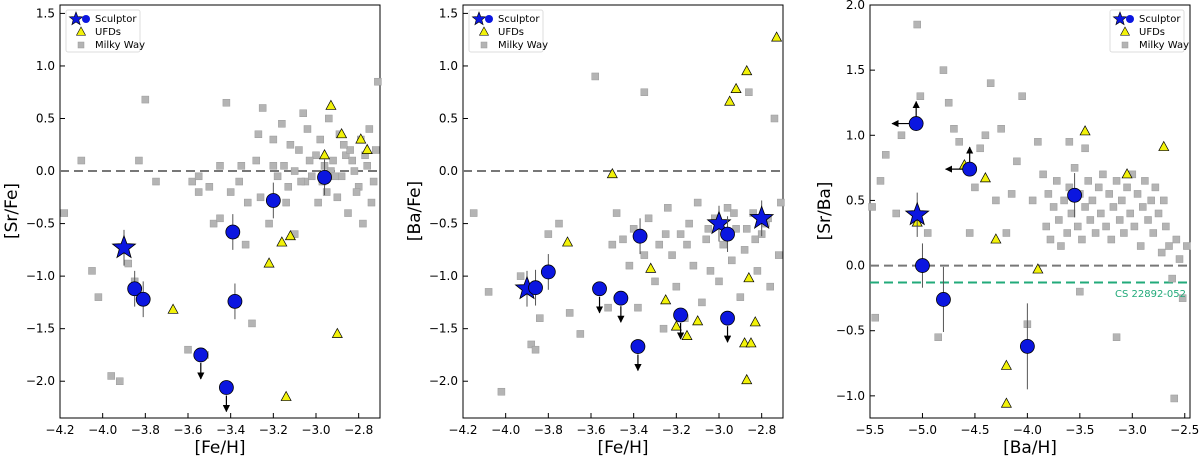  I want to click on legend-ufd-label: UFDs, so click(1152, 32).